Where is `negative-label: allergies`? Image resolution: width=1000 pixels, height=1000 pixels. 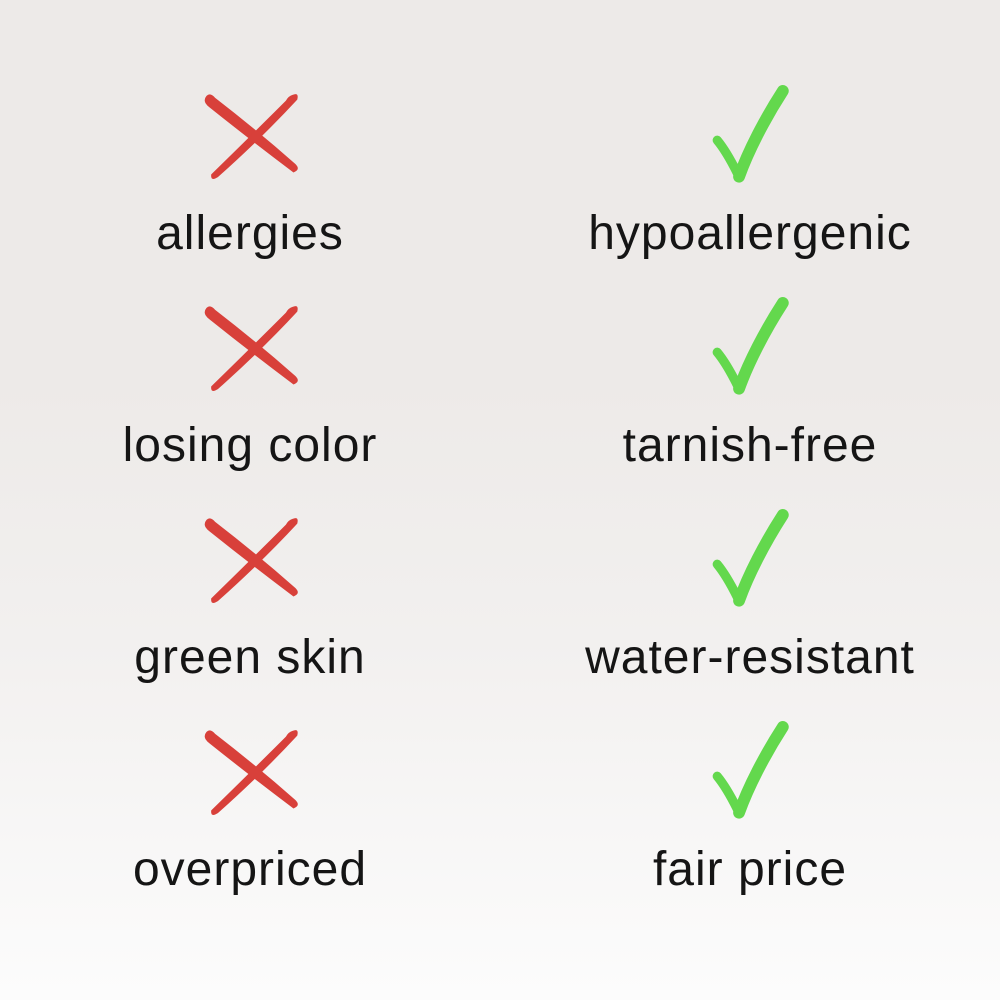
negative-label: allergies is located at coordinates (250, 233).